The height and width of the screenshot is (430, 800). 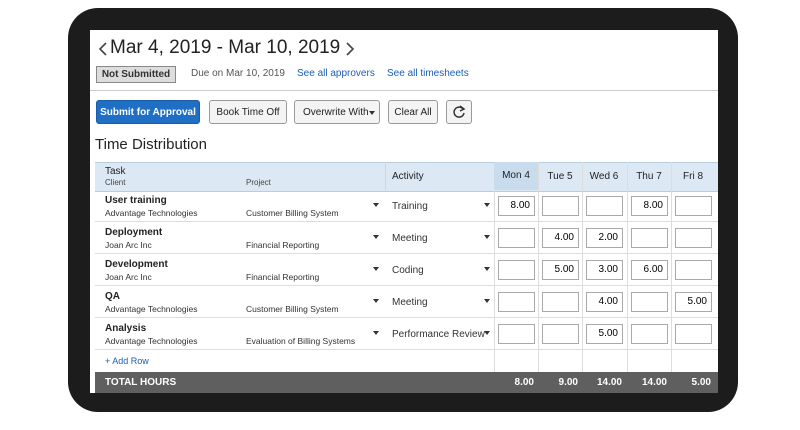 What do you see at coordinates (225, 47) in the screenshot?
I see `date-range: Mar 4, 2019 - Mar 10, 2019` at bounding box center [225, 47].